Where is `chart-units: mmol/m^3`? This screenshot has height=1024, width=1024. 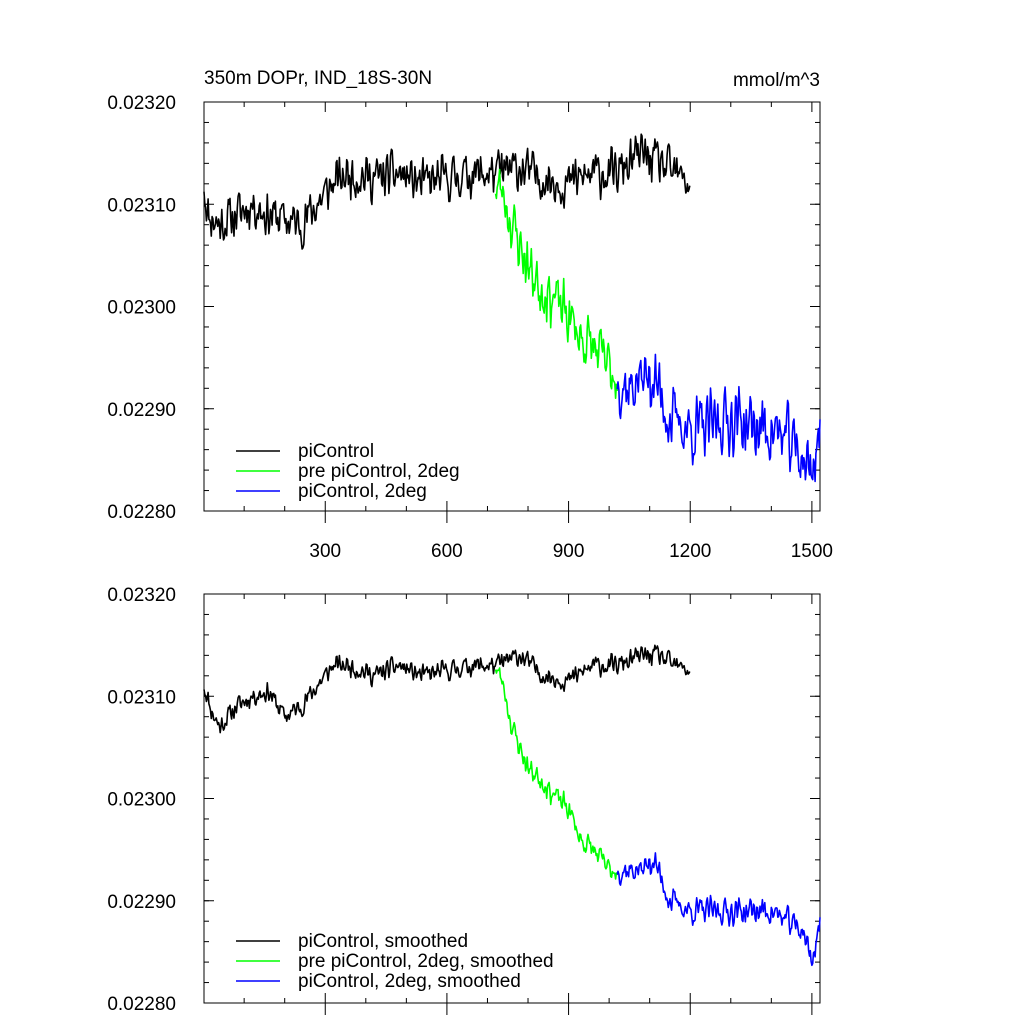
chart-units: mmol/m^3 is located at coordinates (776, 80).